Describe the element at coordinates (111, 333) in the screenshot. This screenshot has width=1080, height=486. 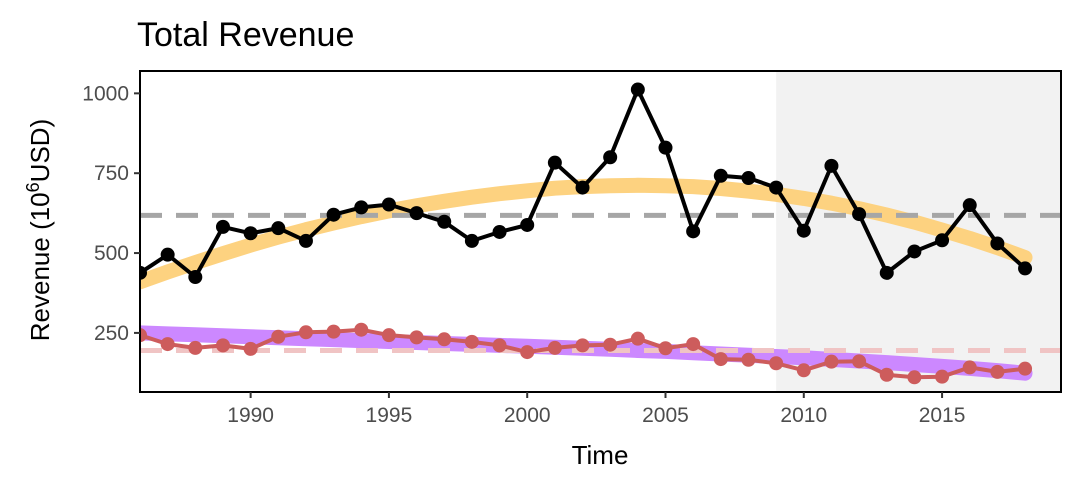
I see `y-tick-label-250: 250` at that location.